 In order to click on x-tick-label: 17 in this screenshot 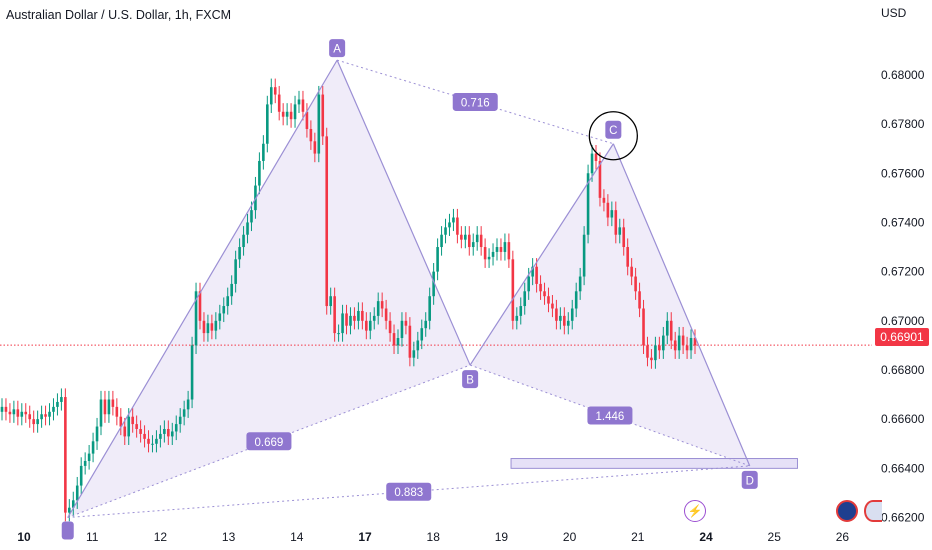, I will do `click(365, 537)`.